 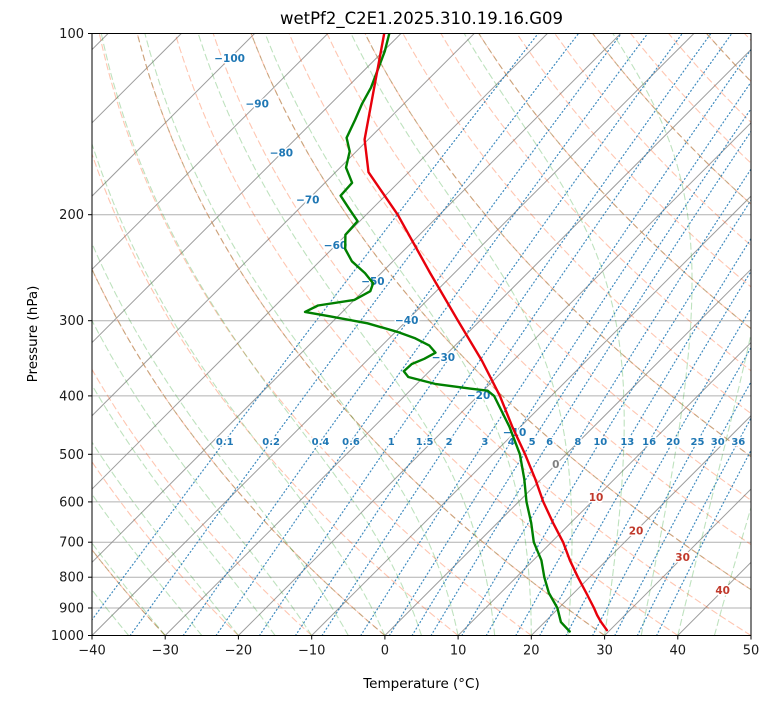 I want to click on svg-text: −10, so click(x=311, y=651).